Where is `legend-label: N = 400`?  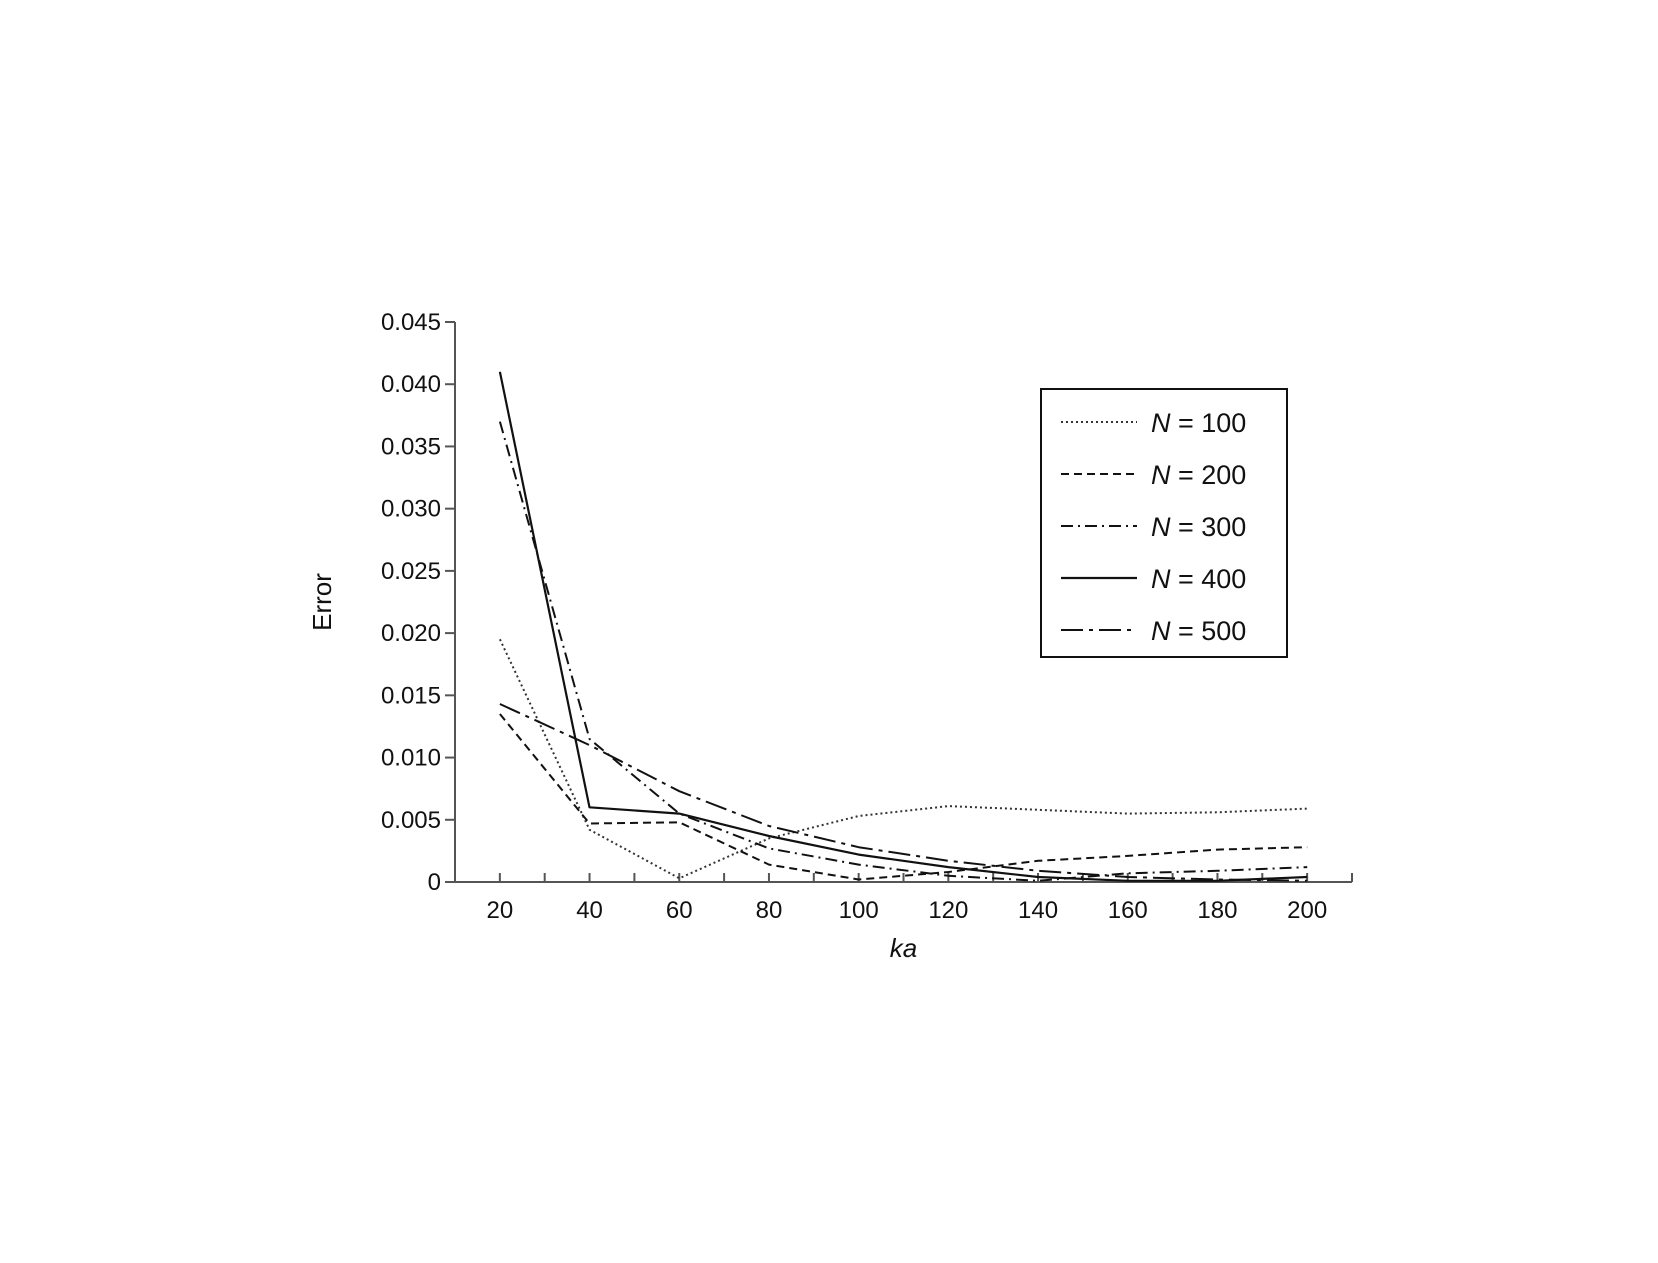
legend-label: N = 400 is located at coordinates (1198, 579).